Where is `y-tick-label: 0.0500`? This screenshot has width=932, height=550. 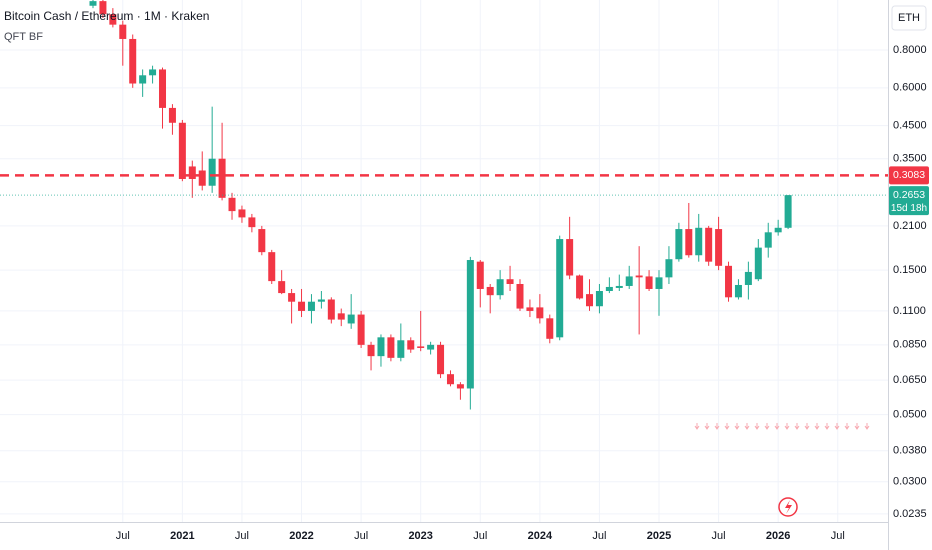 y-tick-label: 0.0500 is located at coordinates (910, 415).